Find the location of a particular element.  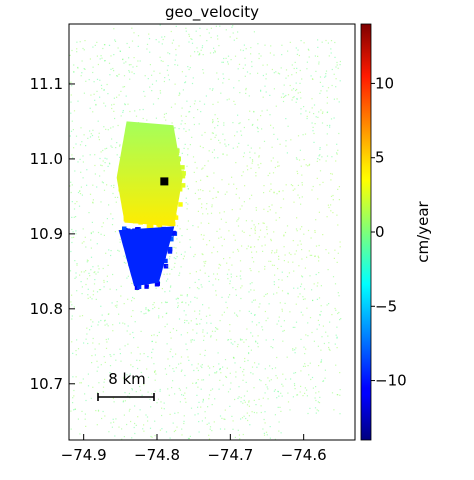

y-tick-label: 10.7 is located at coordinates (46, 384).